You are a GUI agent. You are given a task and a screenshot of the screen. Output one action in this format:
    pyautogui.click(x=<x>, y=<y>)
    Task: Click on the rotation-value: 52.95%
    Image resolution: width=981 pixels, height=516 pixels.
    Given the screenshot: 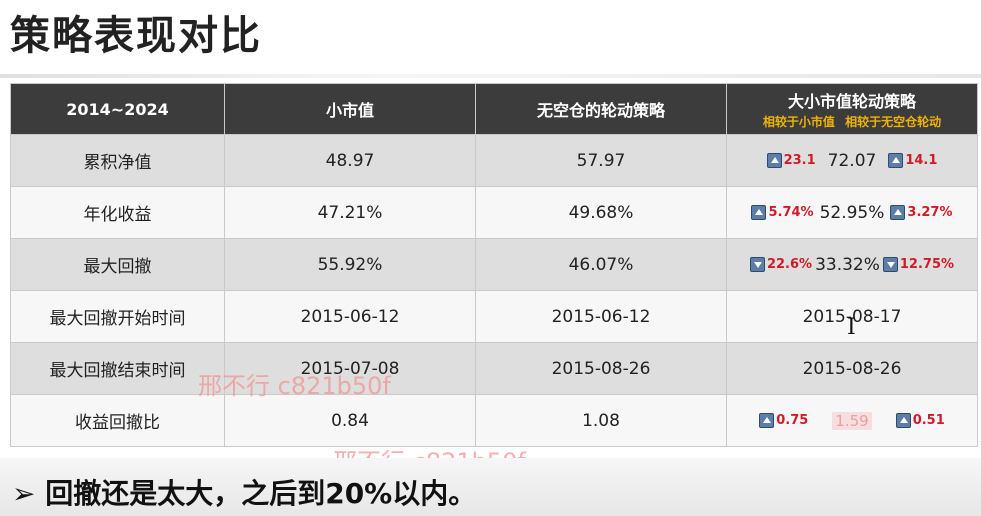 What is the action you would take?
    pyautogui.click(x=852, y=212)
    